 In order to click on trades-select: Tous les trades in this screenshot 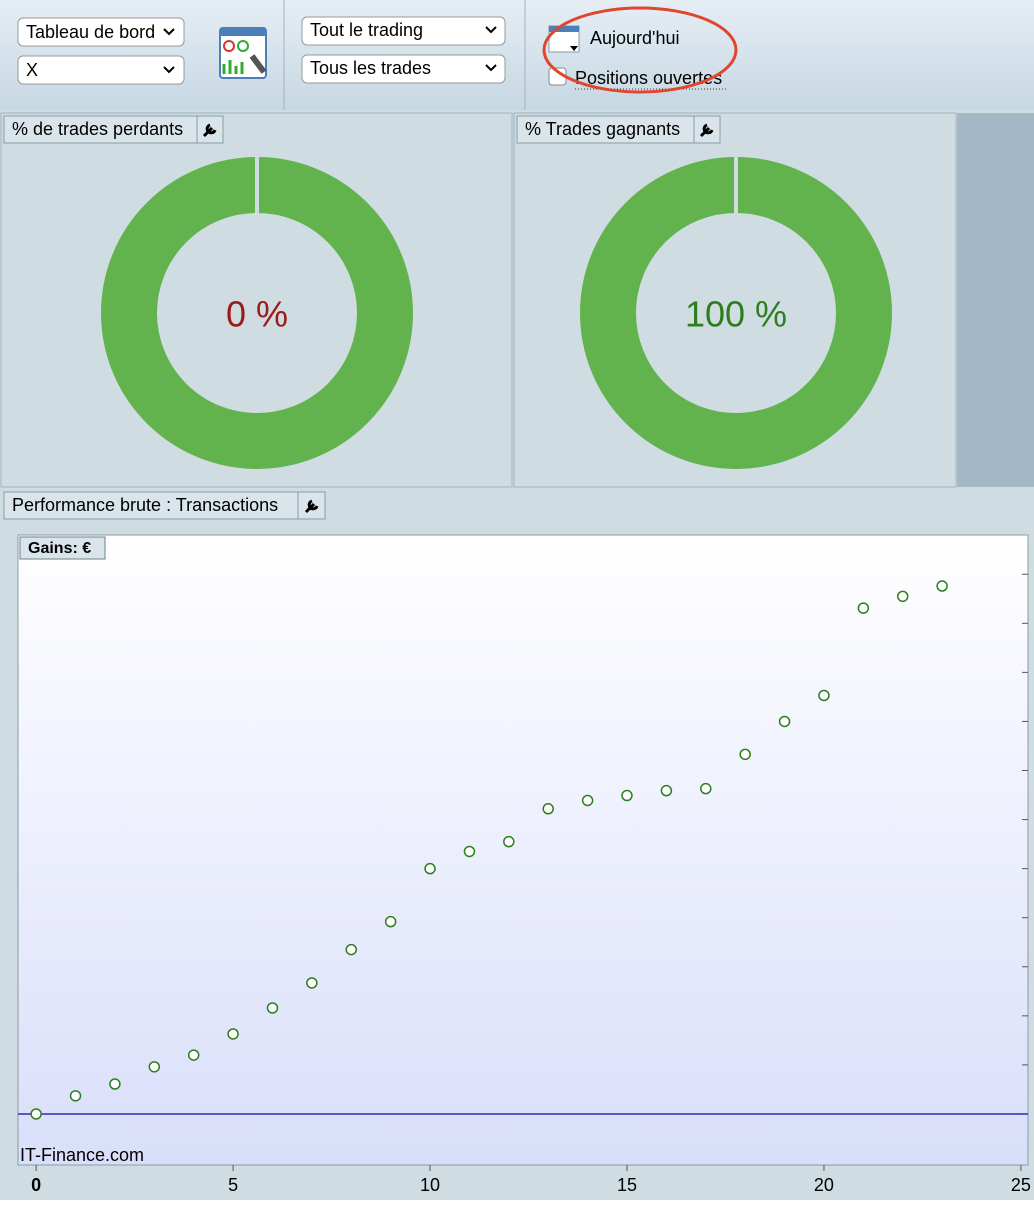, I will do `click(403, 69)`.